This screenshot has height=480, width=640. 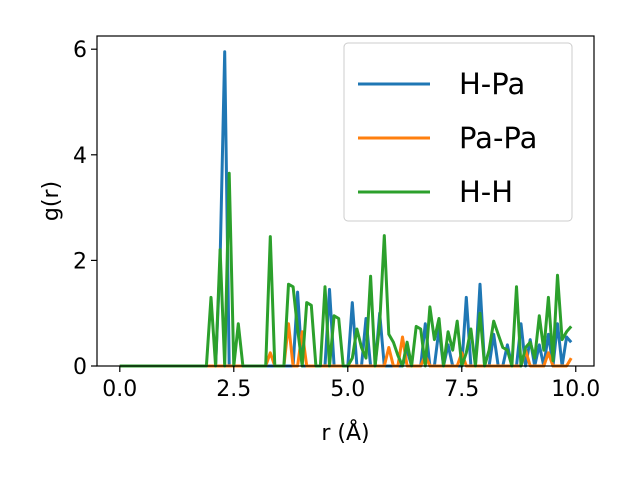 I want to click on legend-label: H-Pa, so click(x=492, y=84).